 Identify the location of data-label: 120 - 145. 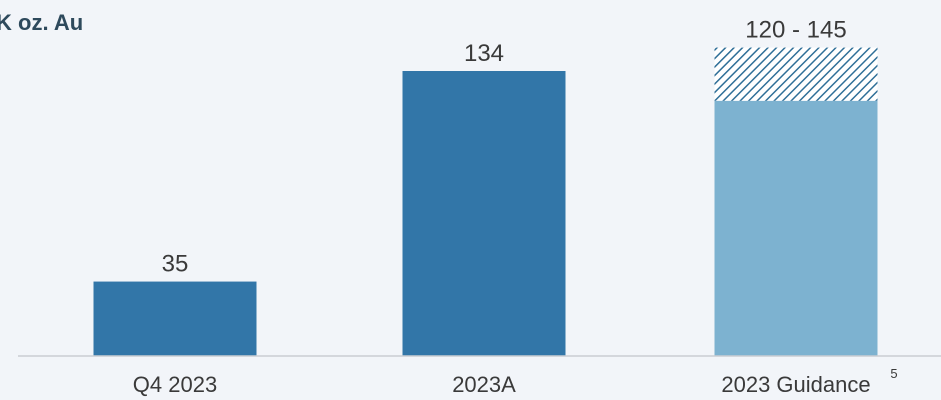
(795, 30).